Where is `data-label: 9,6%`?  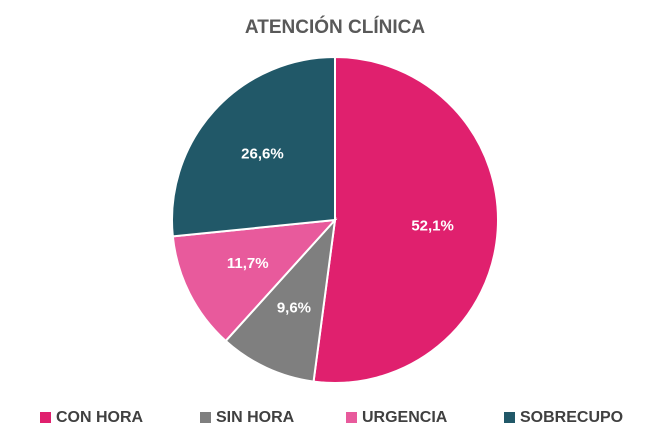
data-label: 9,6% is located at coordinates (294, 308).